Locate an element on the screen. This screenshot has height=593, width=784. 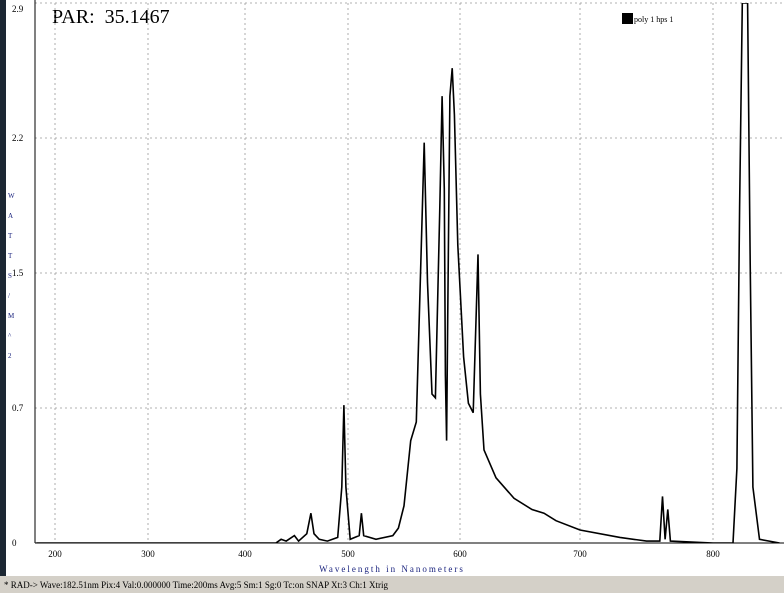
x-tick-label: 200 is located at coordinates (55, 554).